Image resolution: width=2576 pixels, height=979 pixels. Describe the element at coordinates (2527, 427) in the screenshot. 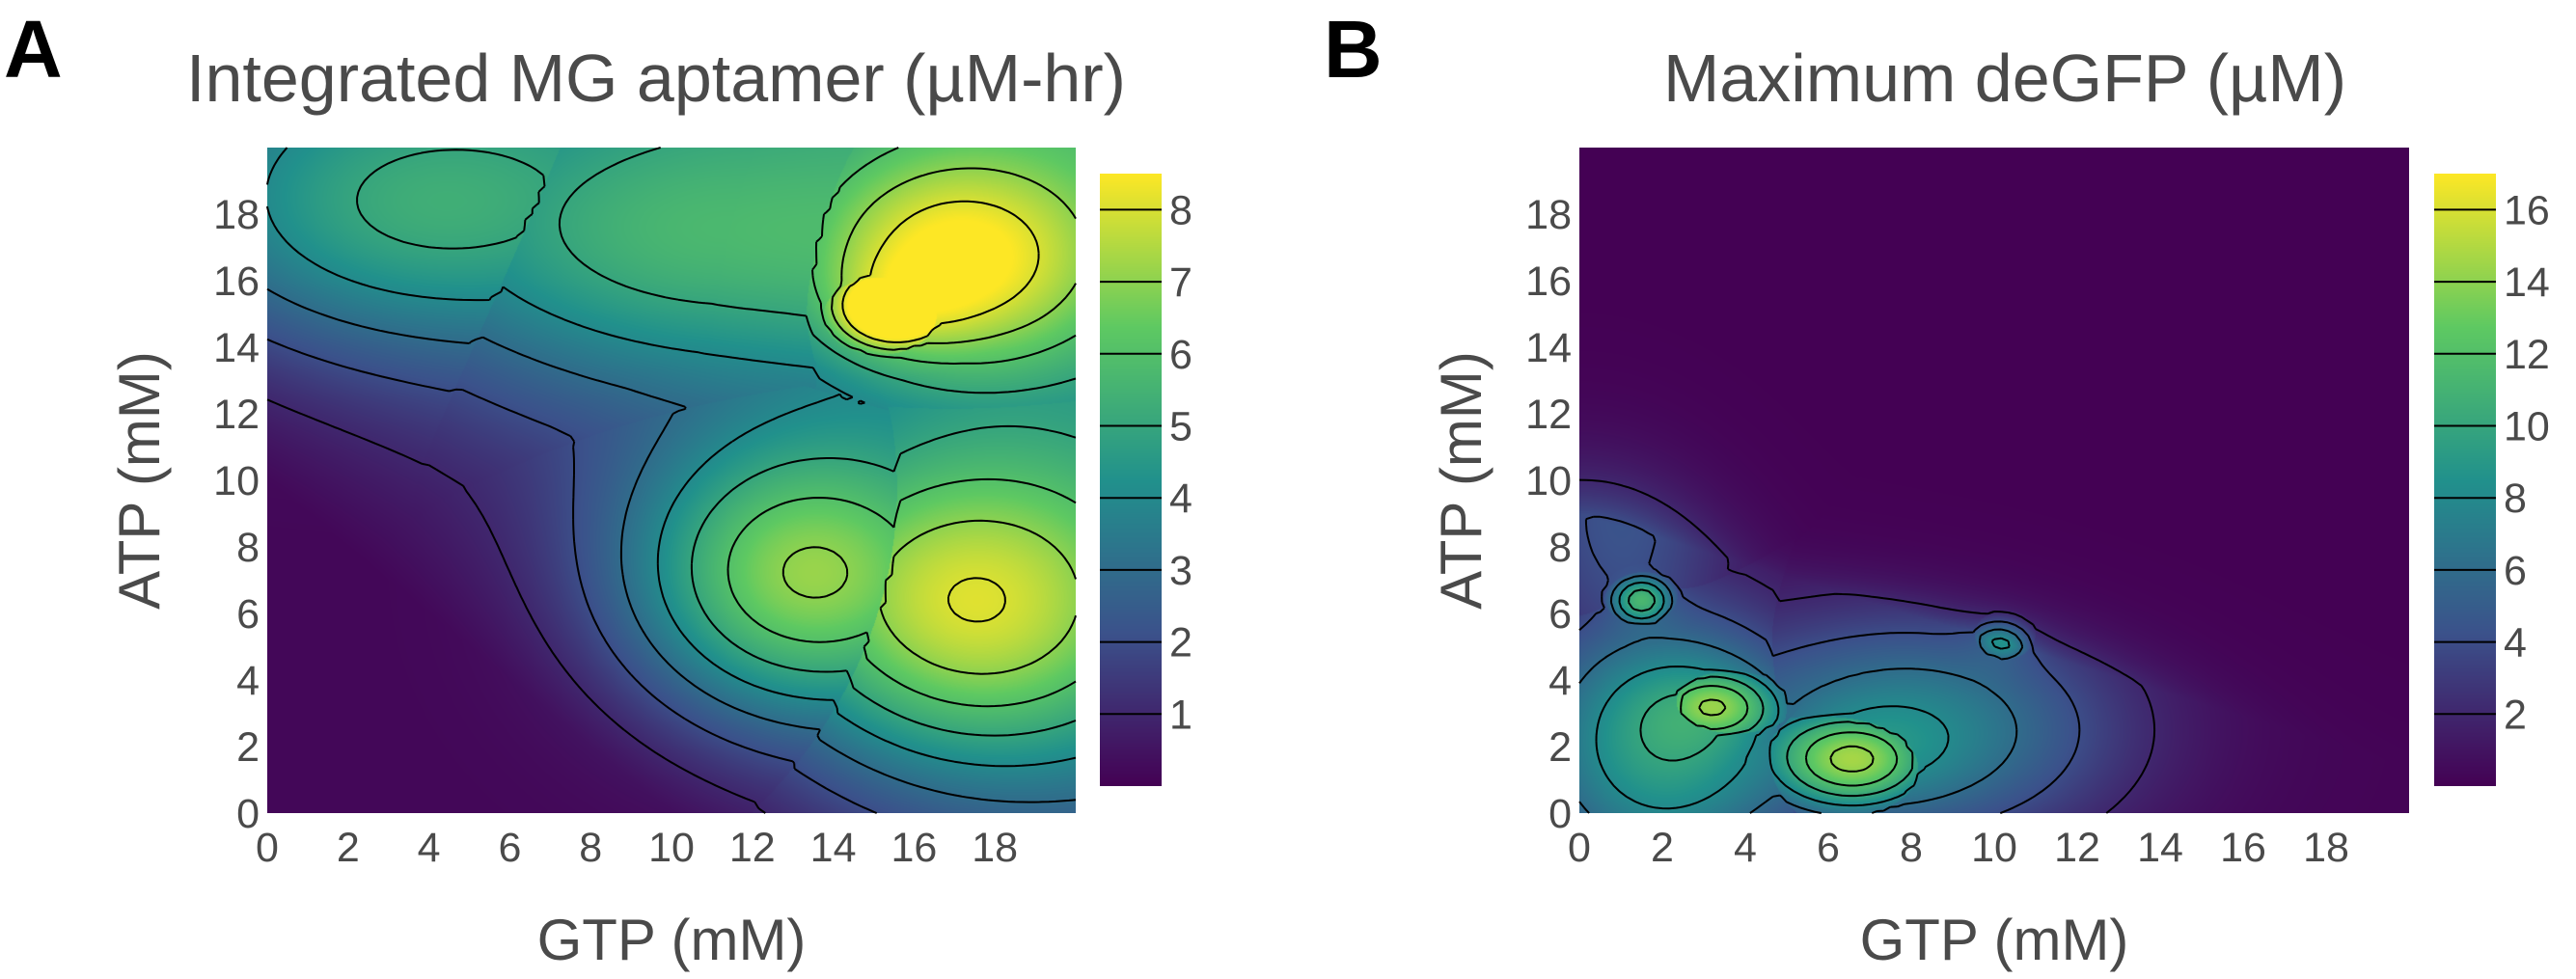

I see `panel-b-colorbar-tick-label: 10` at that location.